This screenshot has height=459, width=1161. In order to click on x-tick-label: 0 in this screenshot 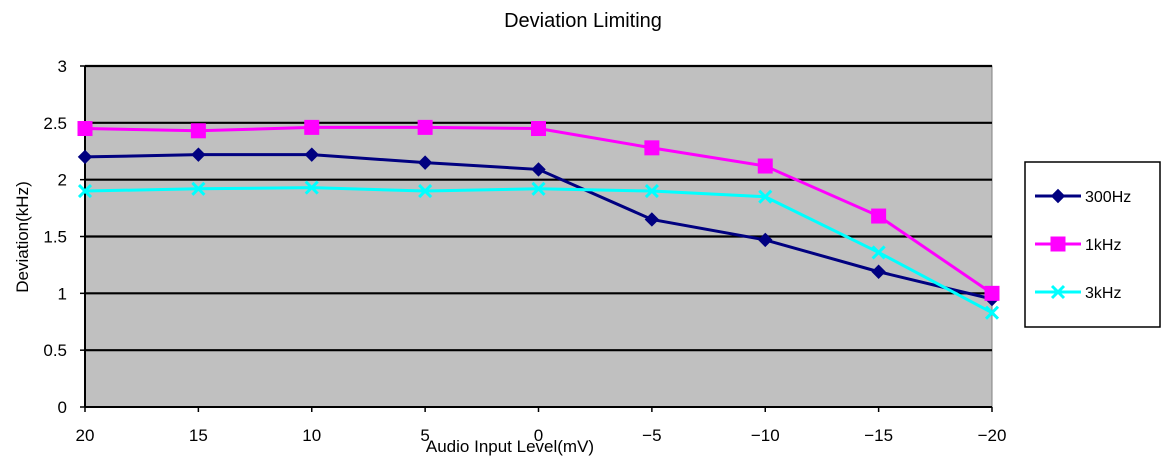, I will do `click(538, 435)`.